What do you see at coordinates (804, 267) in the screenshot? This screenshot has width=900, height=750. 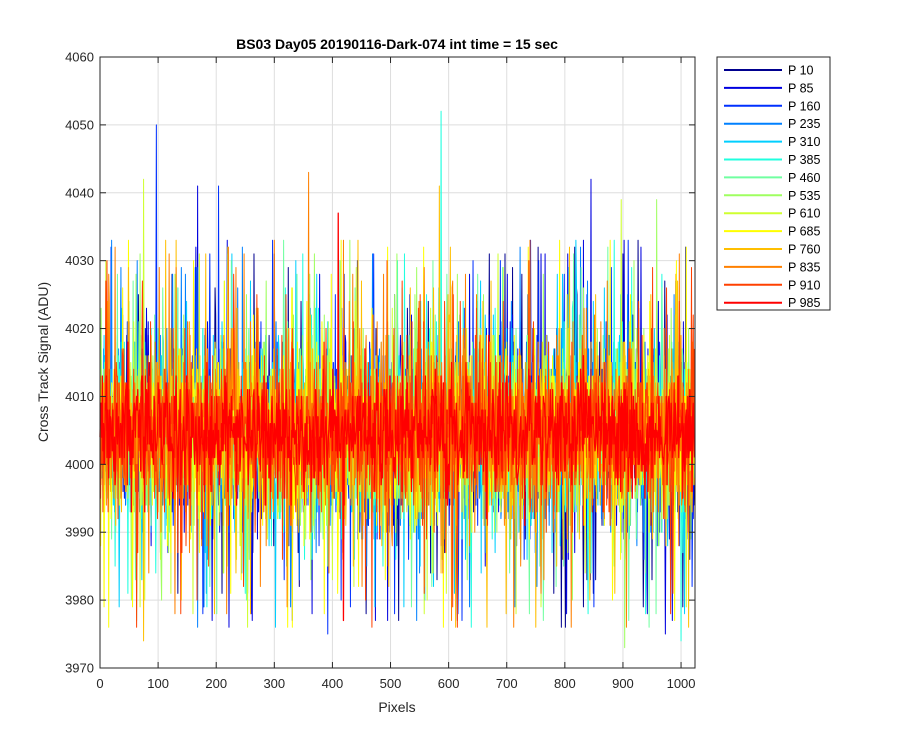 I see `legend-entry: P 835` at bounding box center [804, 267].